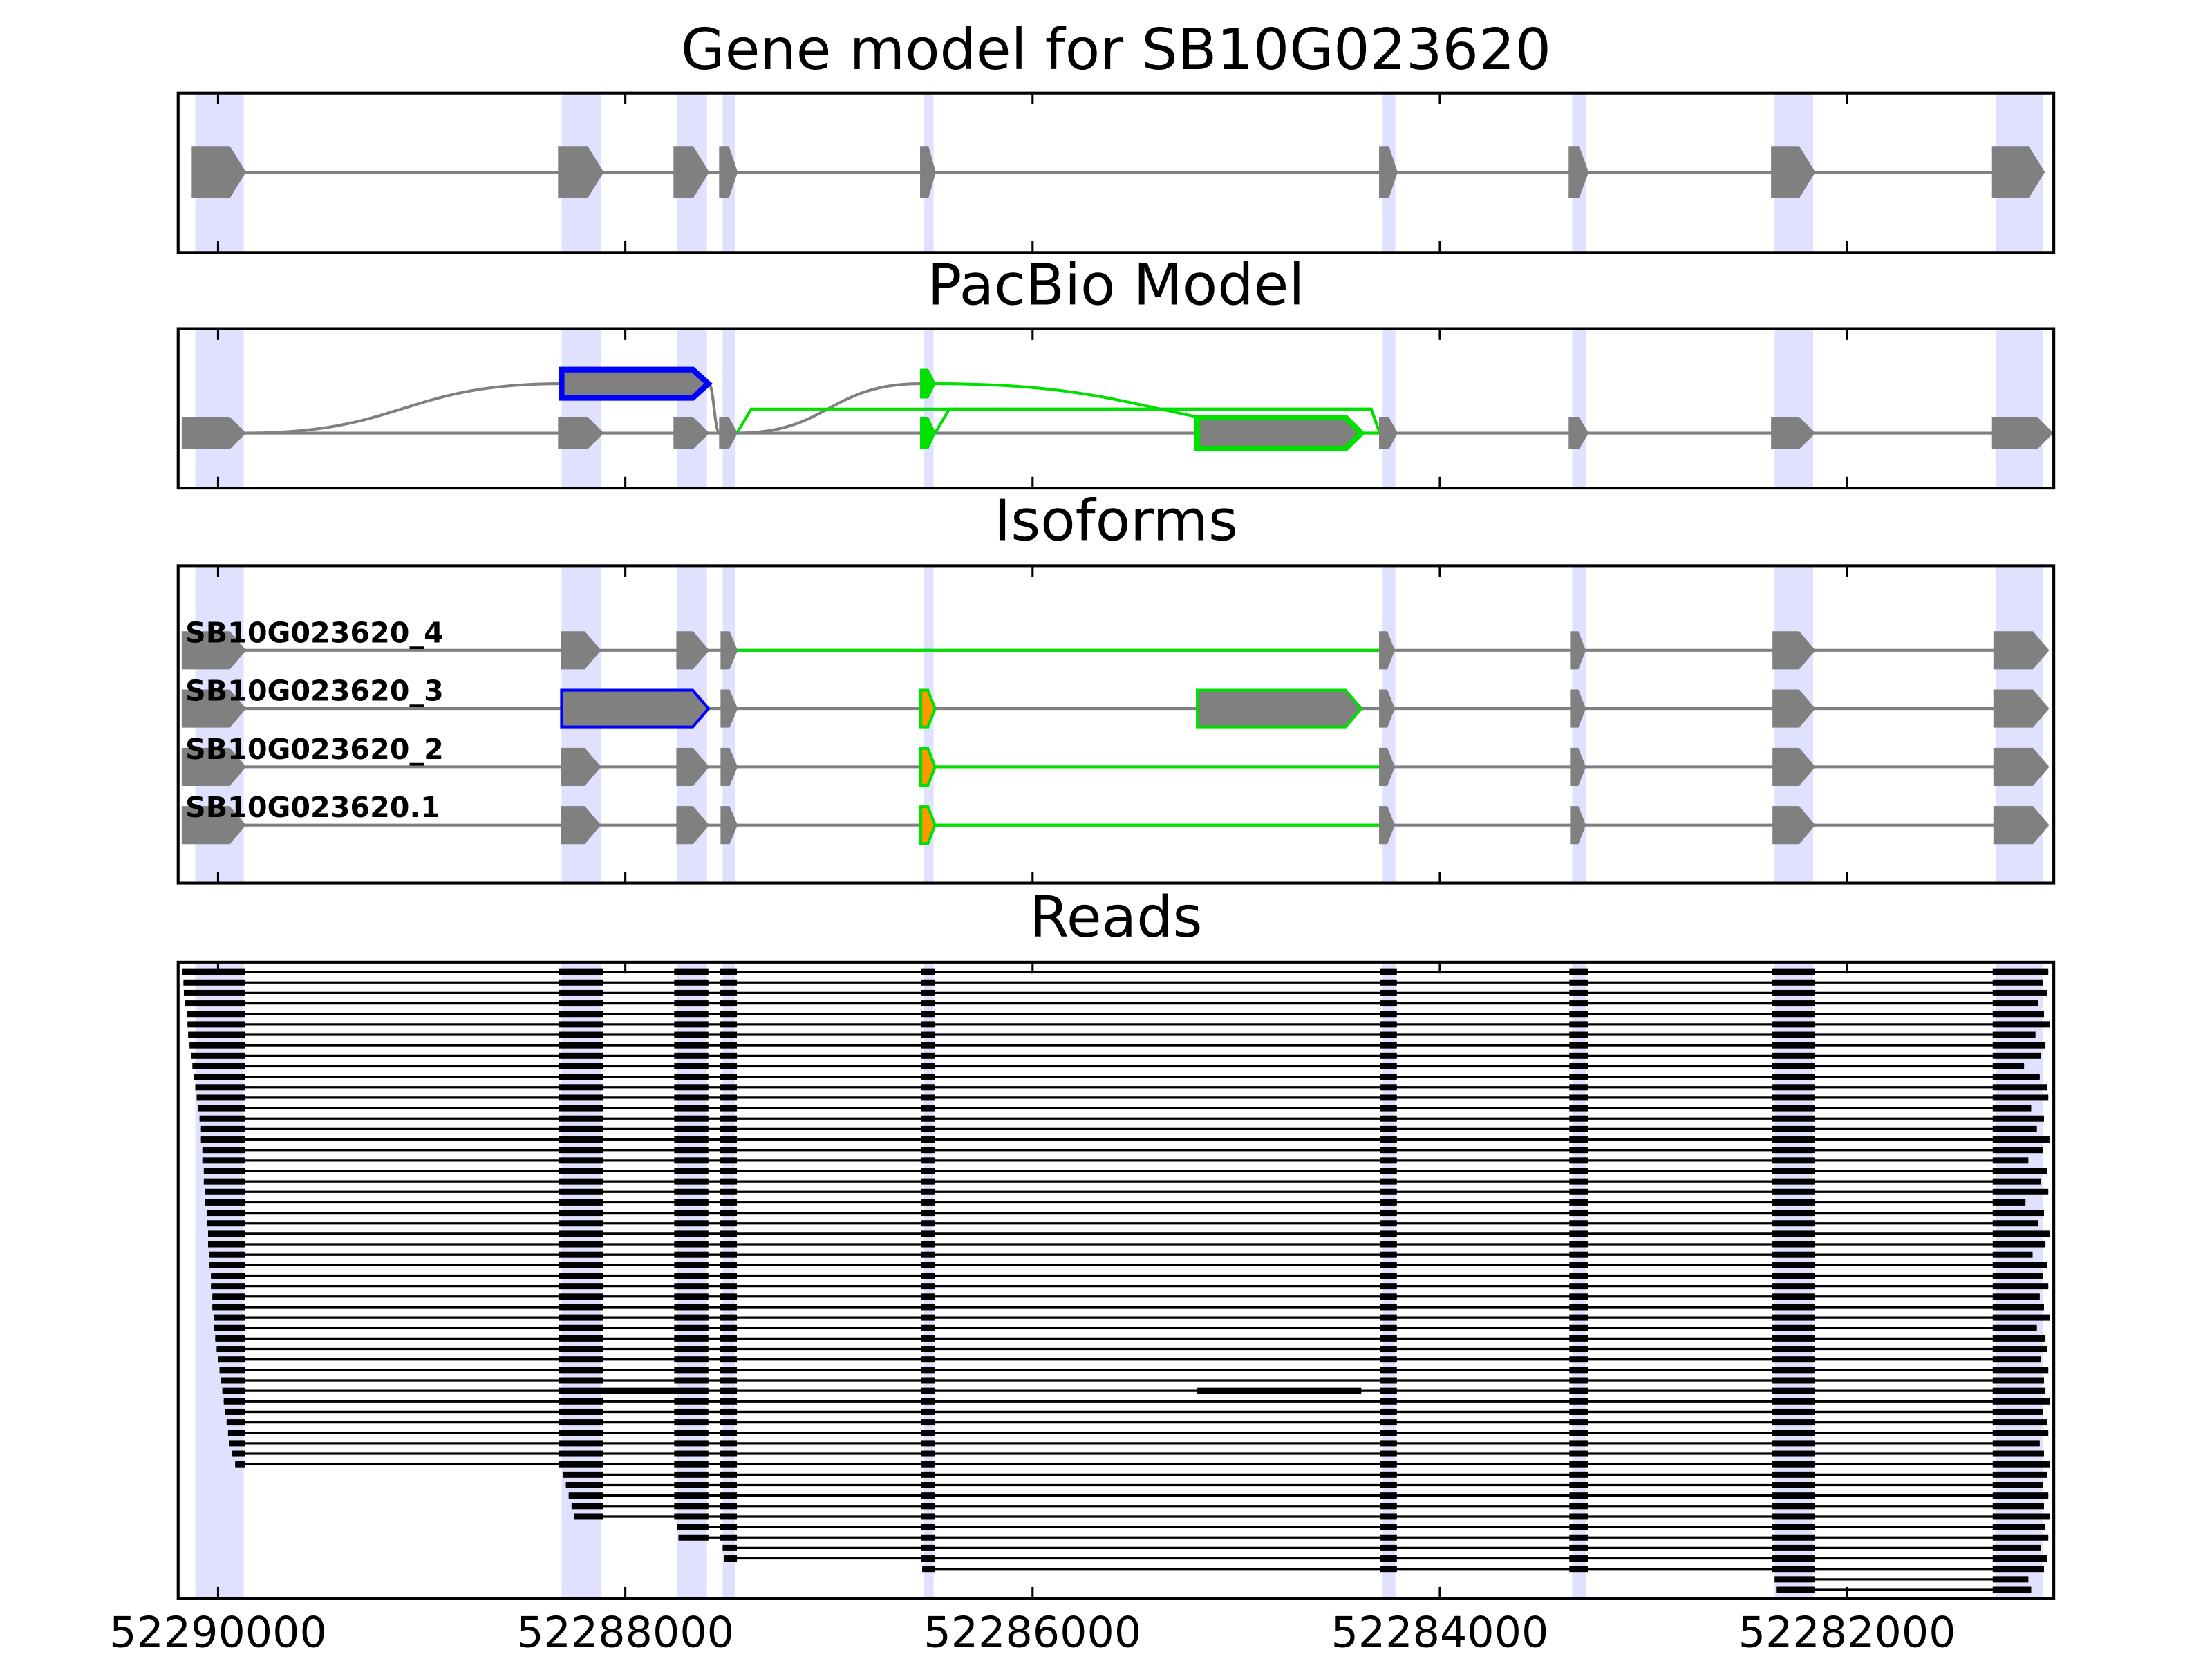 The width and height of the screenshot is (2212, 1659). What do you see at coordinates (1116, 172) in the screenshot?
I see `panel-frame` at bounding box center [1116, 172].